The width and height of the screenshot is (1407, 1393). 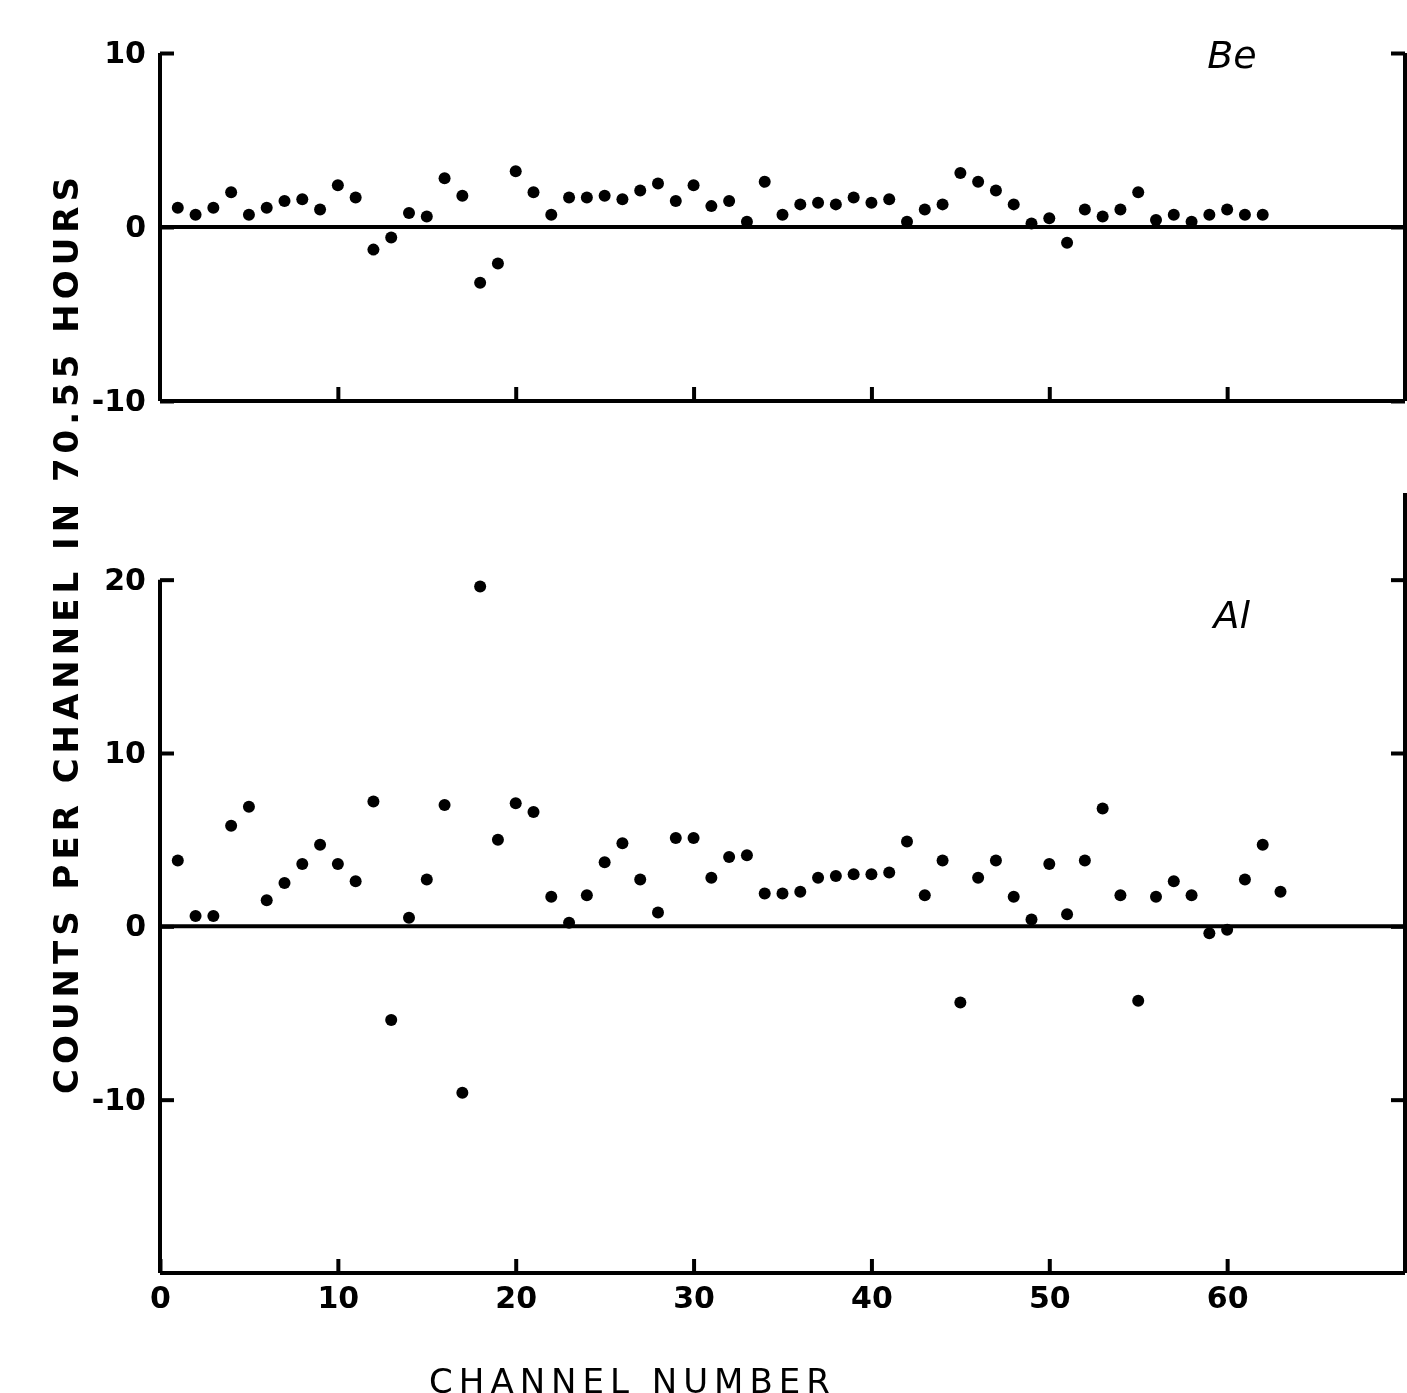 What do you see at coordinates (694, 1298) in the screenshot?
I see `x-tick-label: 30` at bounding box center [694, 1298].